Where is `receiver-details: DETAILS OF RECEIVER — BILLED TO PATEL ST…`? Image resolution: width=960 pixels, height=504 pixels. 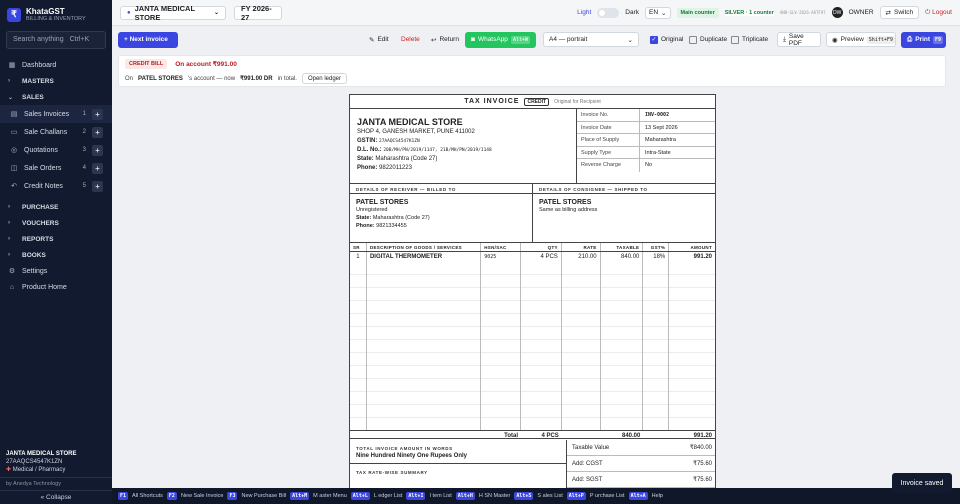
receiver-details: DETAILS OF RECEIVER — BILLED TO PATEL ST… is located at coordinates (441, 213).